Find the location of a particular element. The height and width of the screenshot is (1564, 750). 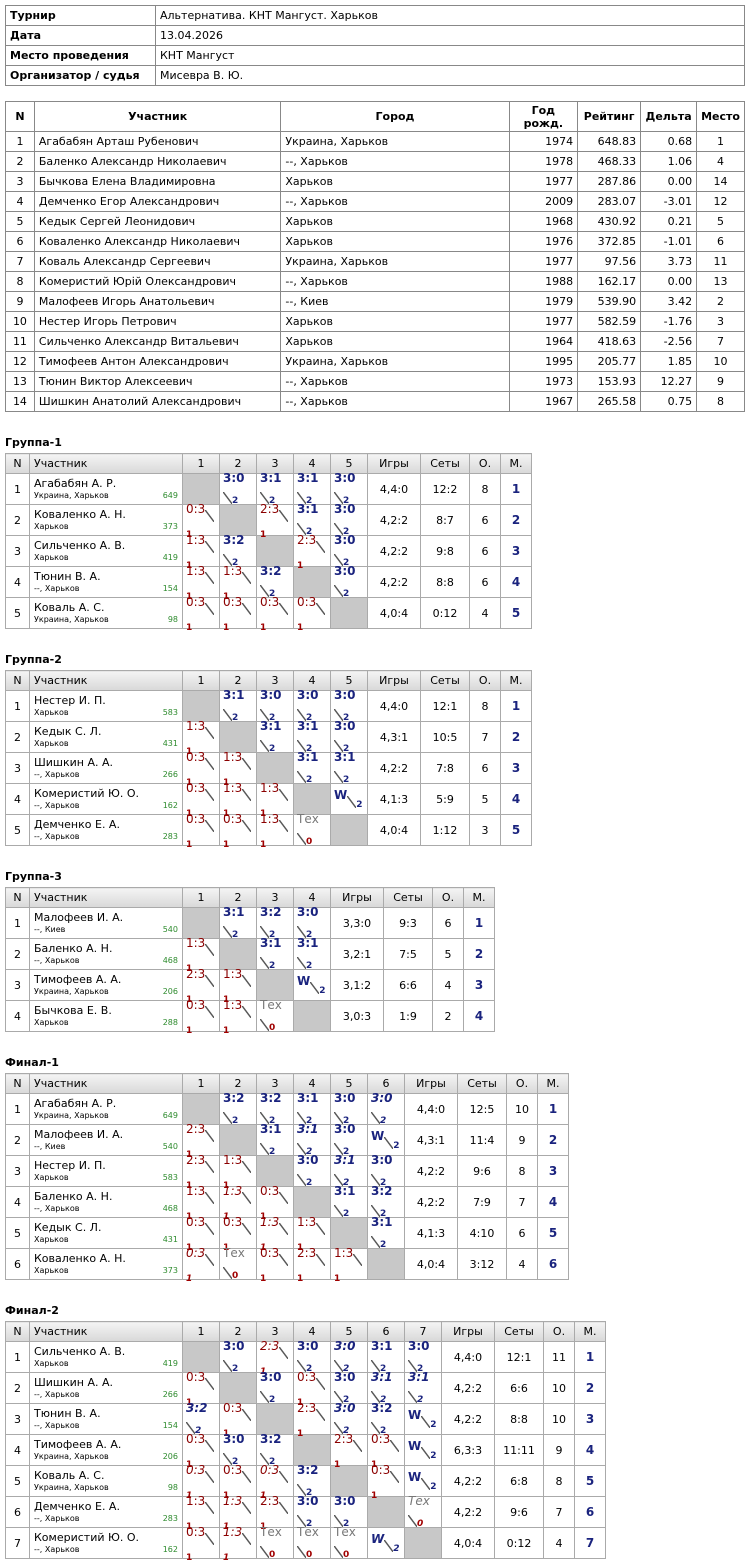

player-rating: 206 is located at coordinates (170, 991).